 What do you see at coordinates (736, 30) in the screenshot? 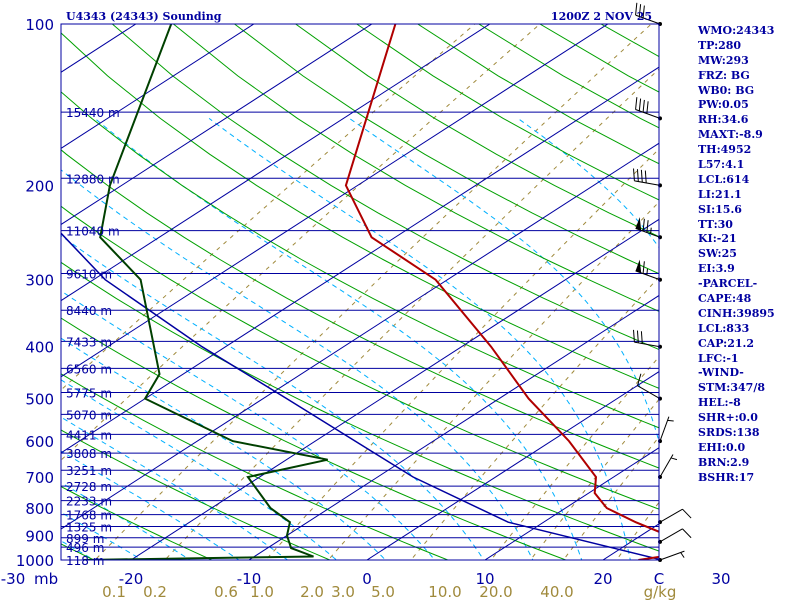
I see `stat-item: WMO:24343` at bounding box center [736, 30].